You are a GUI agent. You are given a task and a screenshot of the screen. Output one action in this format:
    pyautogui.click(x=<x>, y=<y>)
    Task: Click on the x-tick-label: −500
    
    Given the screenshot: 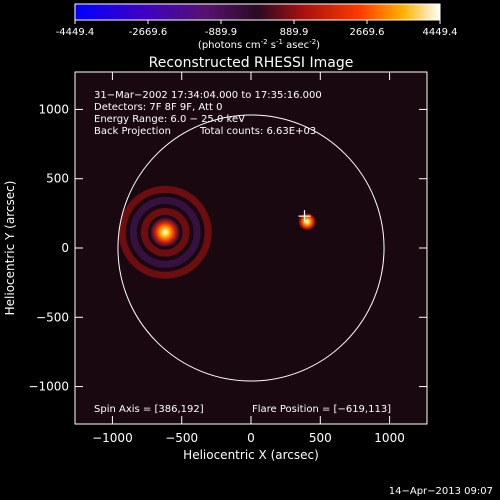 What is the action you would take?
    pyautogui.click(x=181, y=438)
    